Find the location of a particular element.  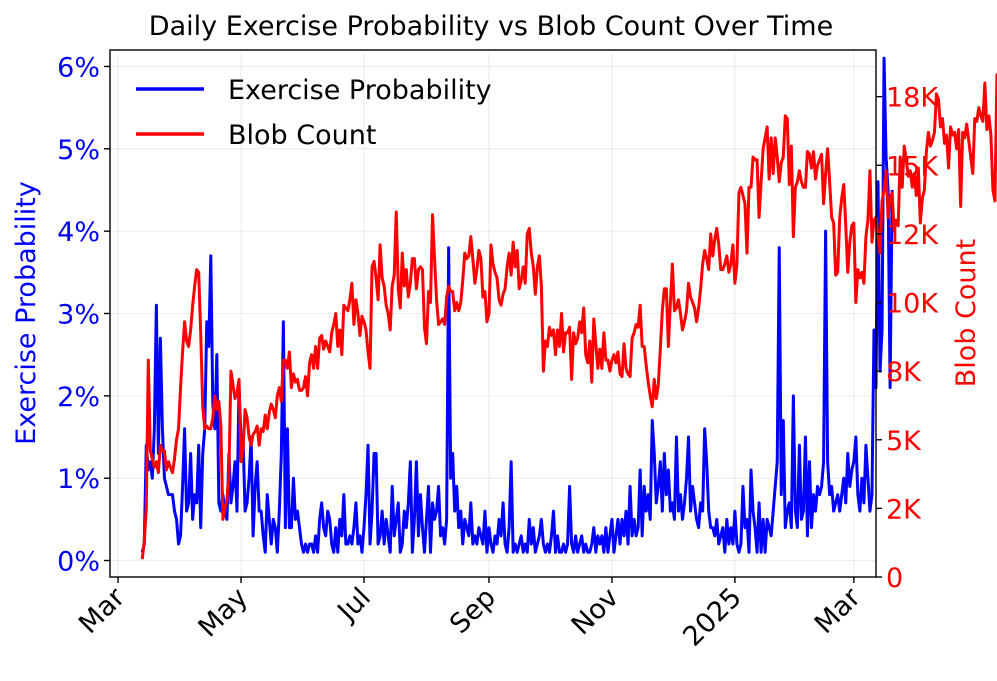

y-axis-label-left: Exercise Probability is located at coordinates (26, 313).